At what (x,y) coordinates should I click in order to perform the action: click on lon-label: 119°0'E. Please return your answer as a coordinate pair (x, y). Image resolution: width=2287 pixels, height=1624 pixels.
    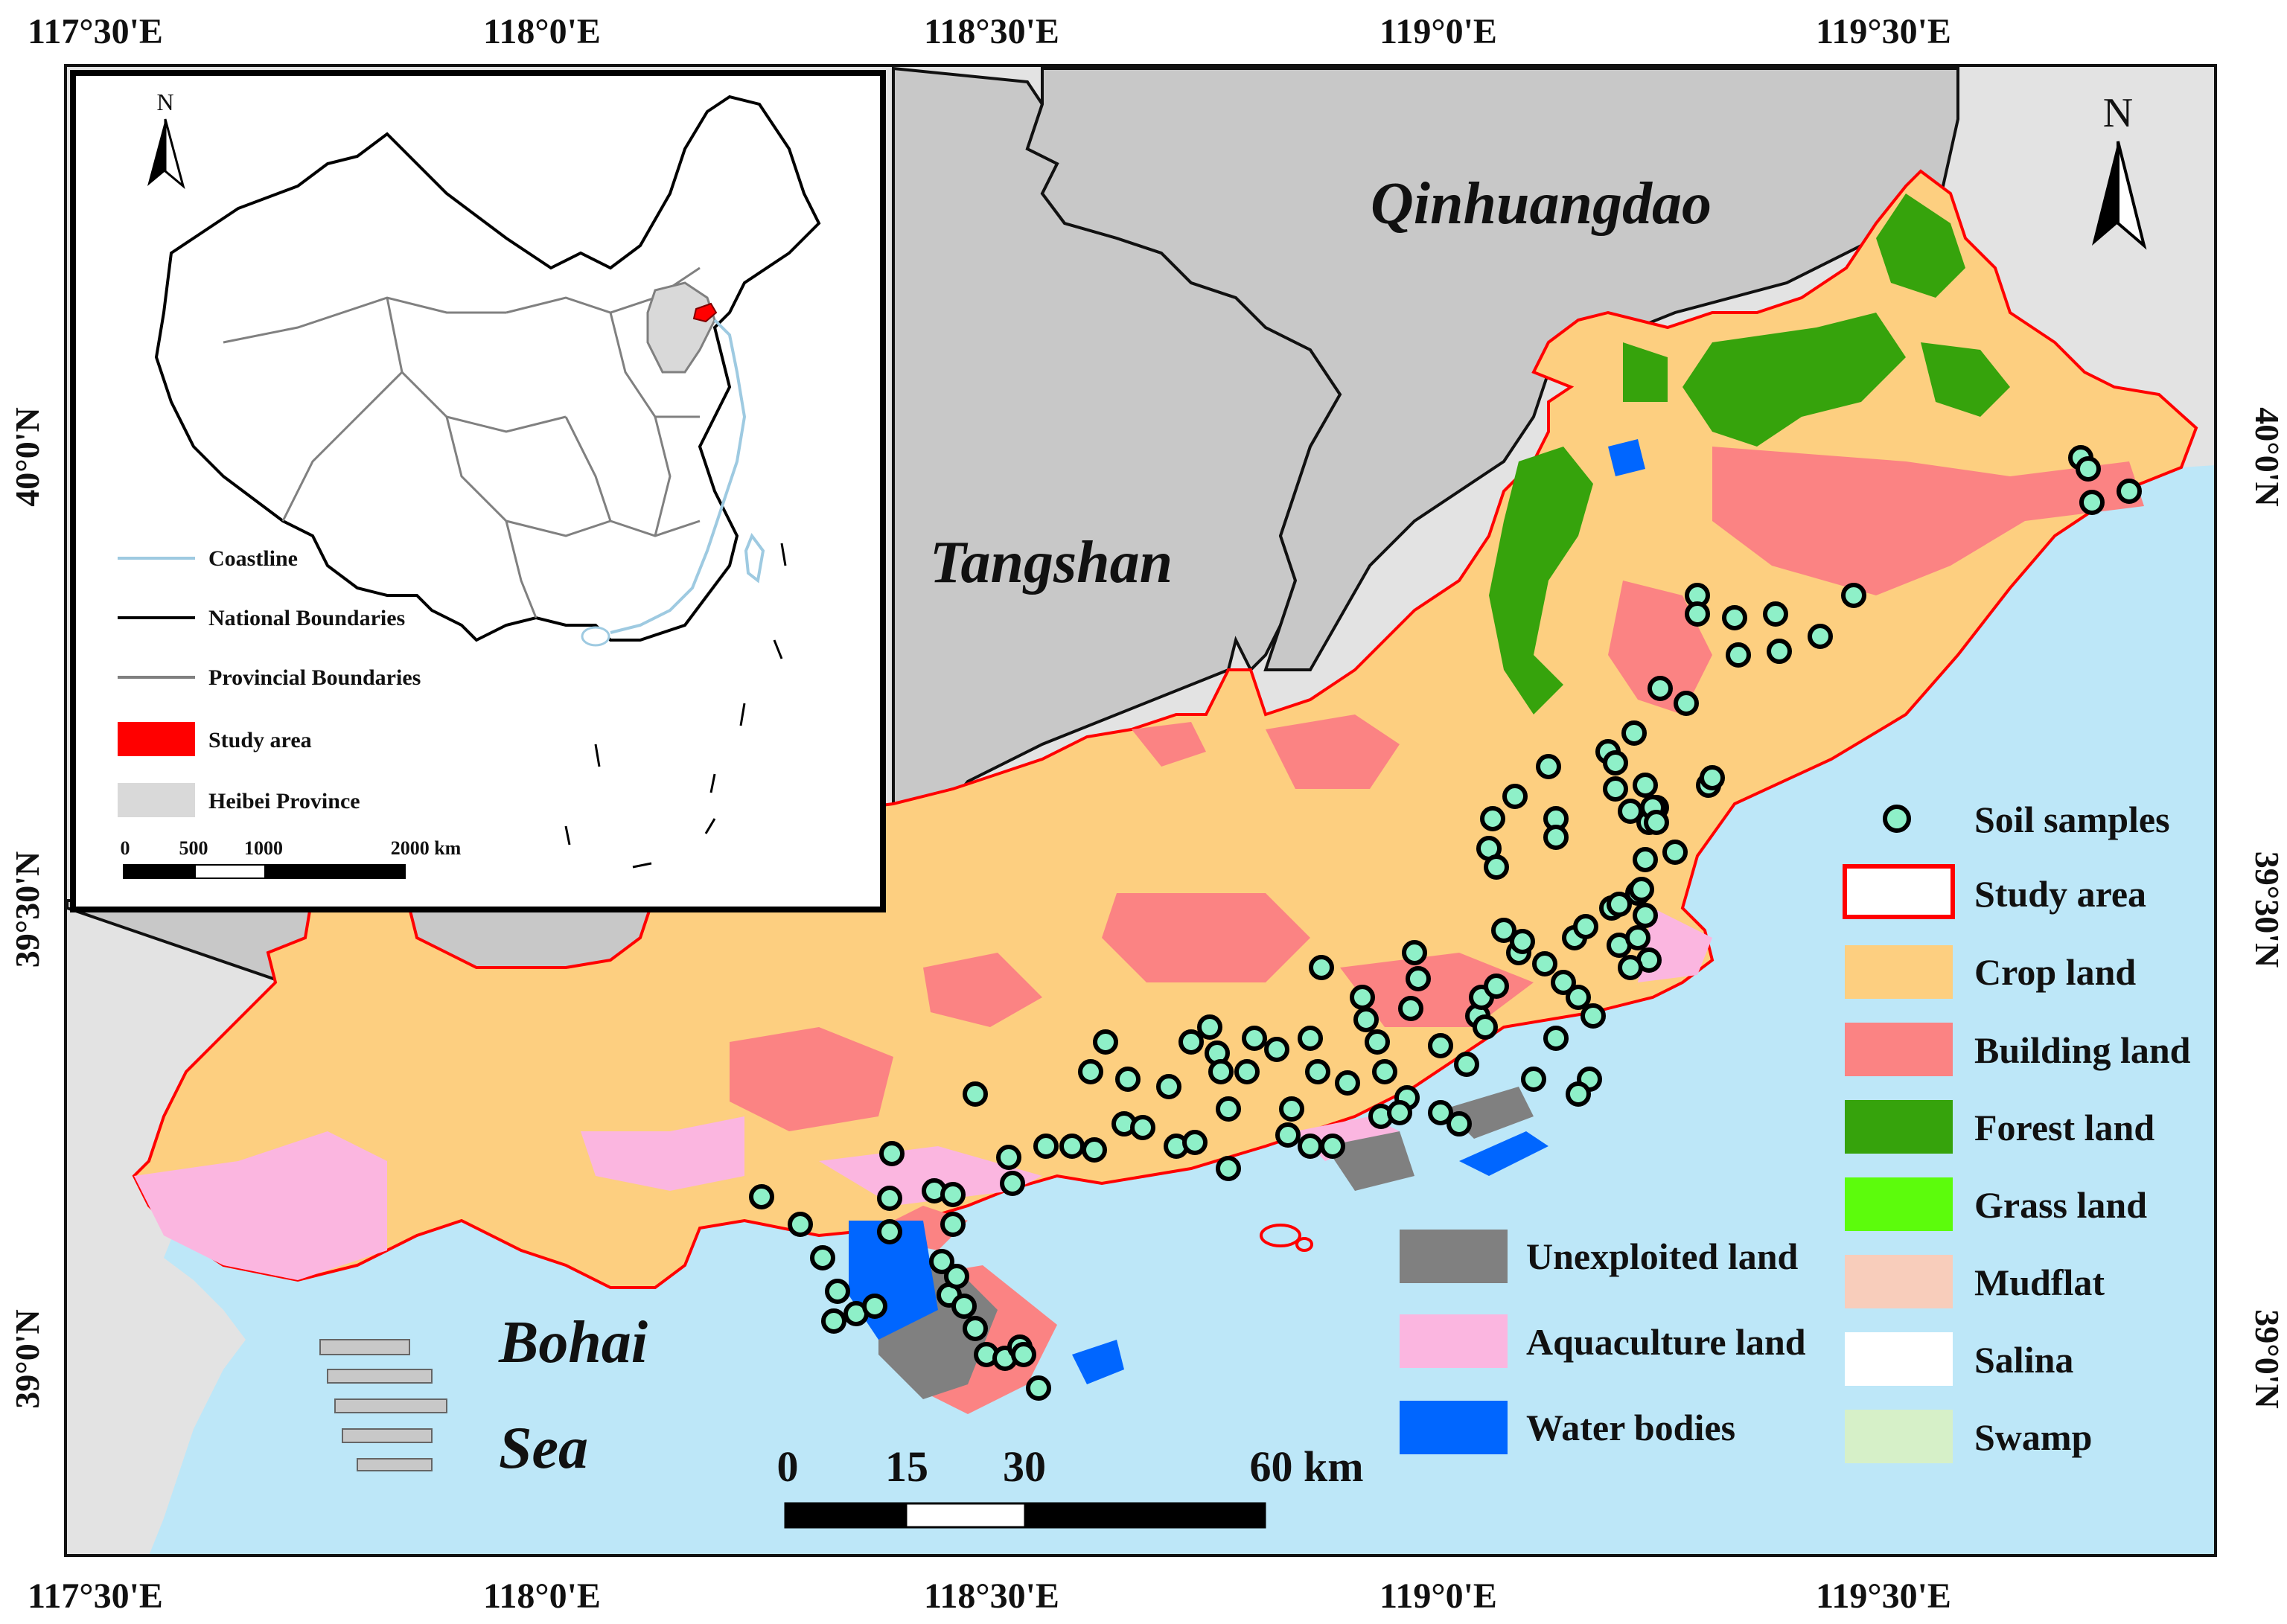
    Looking at the image, I should click on (1438, 1596).